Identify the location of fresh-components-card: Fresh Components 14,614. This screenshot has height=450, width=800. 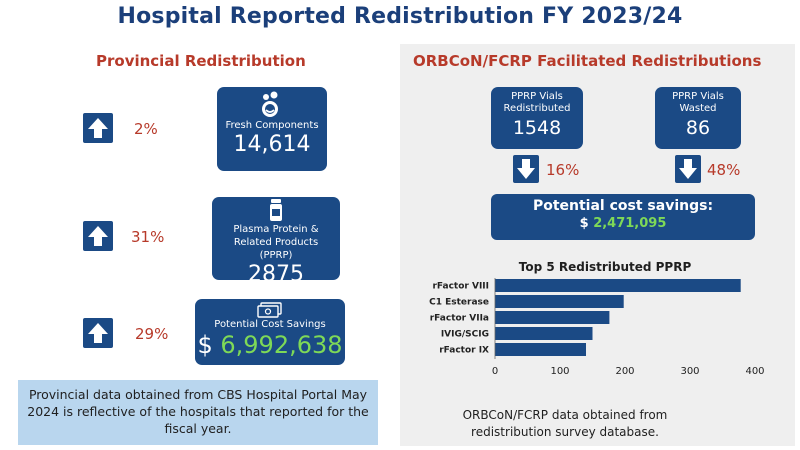
(272, 129).